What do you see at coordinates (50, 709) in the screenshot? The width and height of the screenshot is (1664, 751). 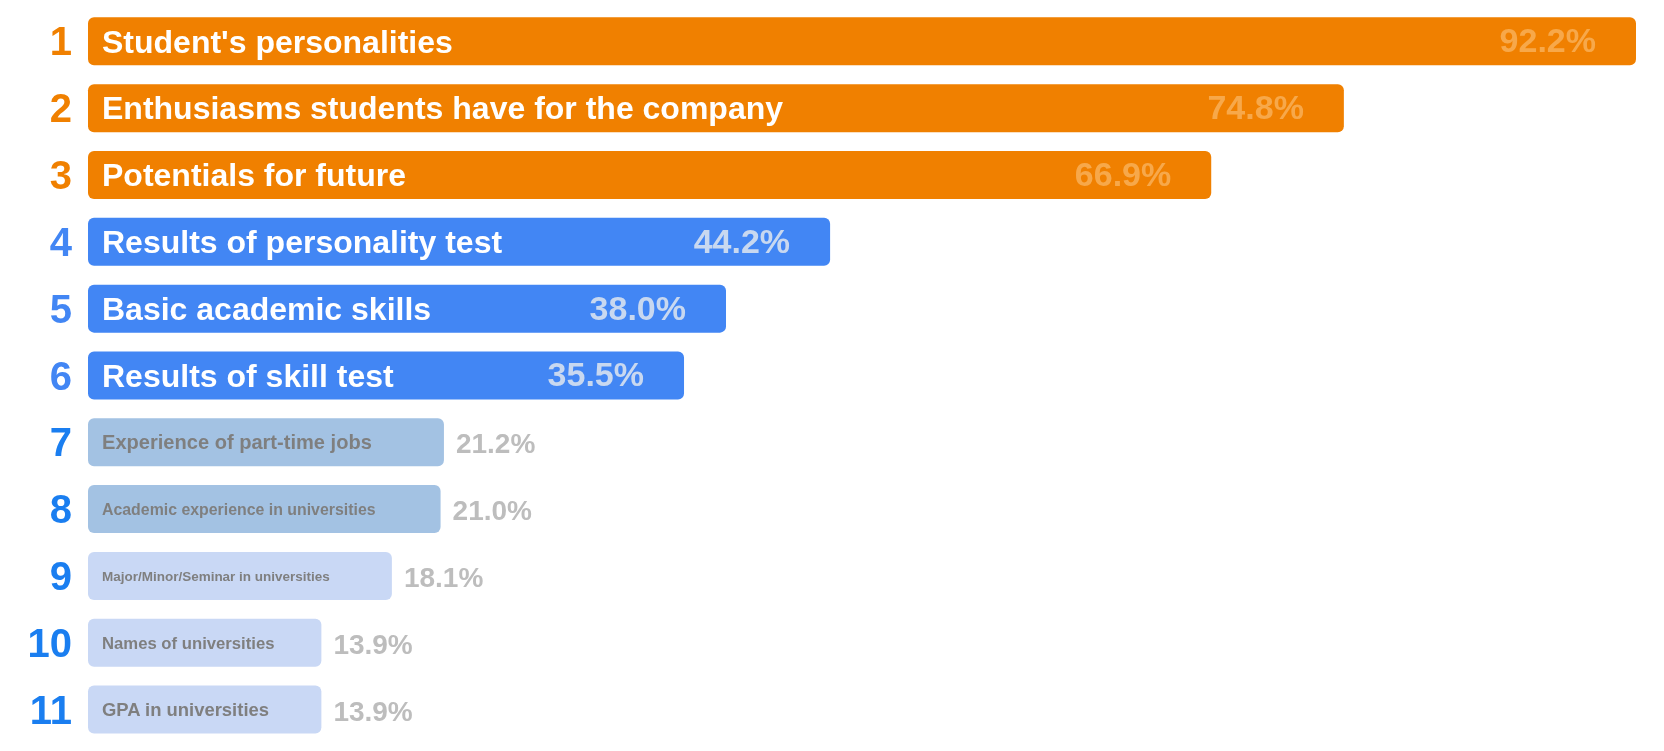 I see `text: 11` at bounding box center [50, 709].